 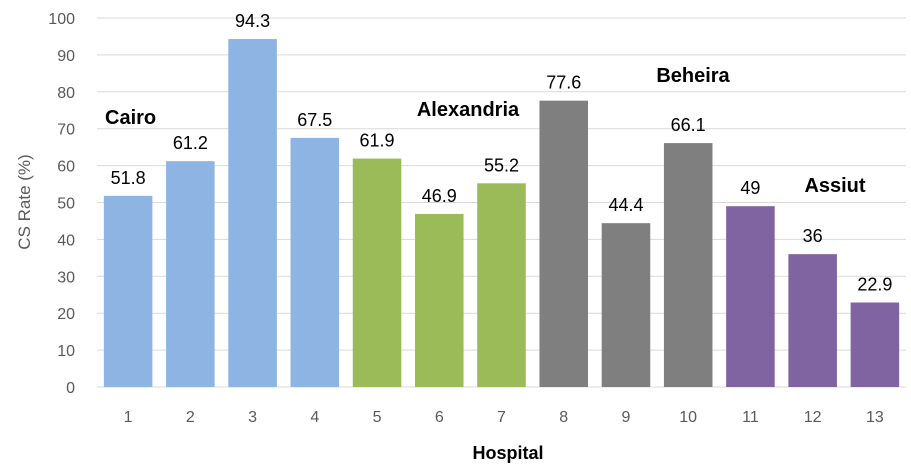 I want to click on group-label: Beheira, so click(x=693, y=76).